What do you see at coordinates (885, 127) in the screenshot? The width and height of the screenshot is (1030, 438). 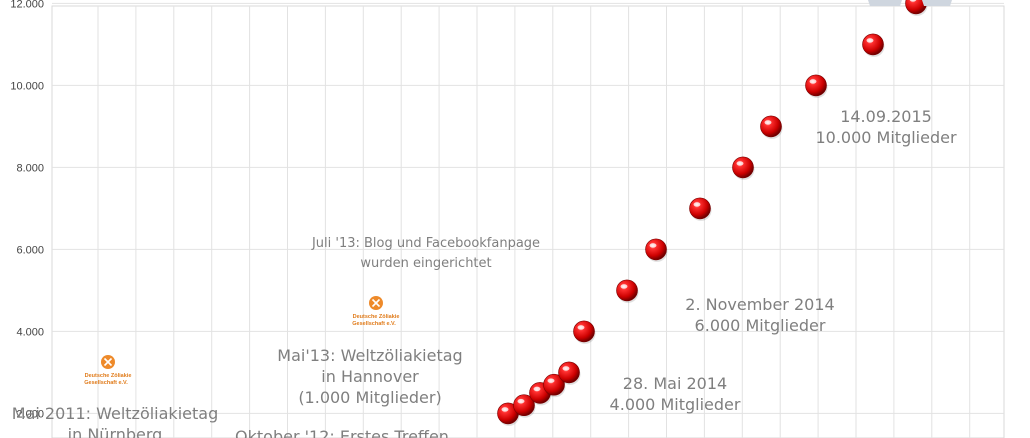 I see `annotation: 14.09.2015 10.000 Mitglieder` at bounding box center [885, 127].